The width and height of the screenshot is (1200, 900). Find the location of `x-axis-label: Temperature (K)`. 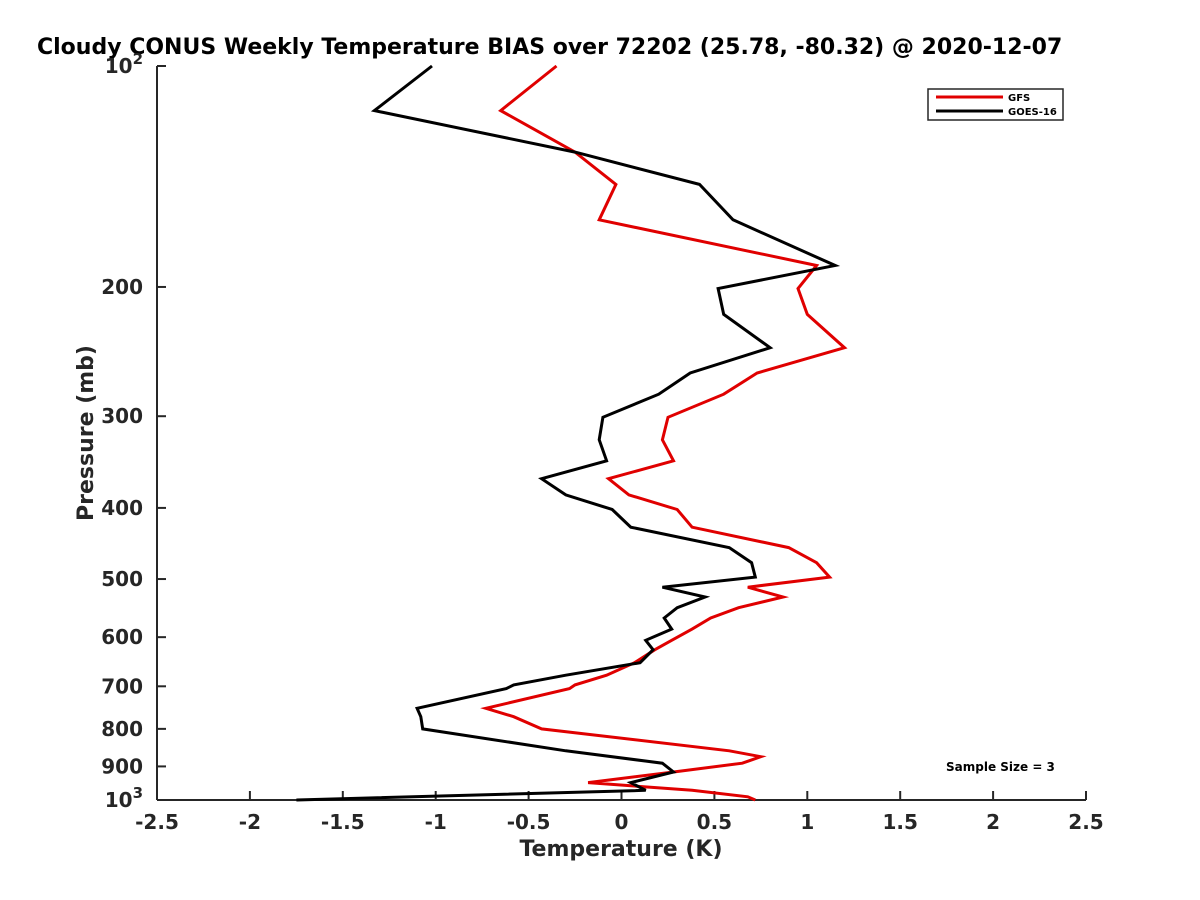

x-axis-label: Temperature (K) is located at coordinates (620, 849).